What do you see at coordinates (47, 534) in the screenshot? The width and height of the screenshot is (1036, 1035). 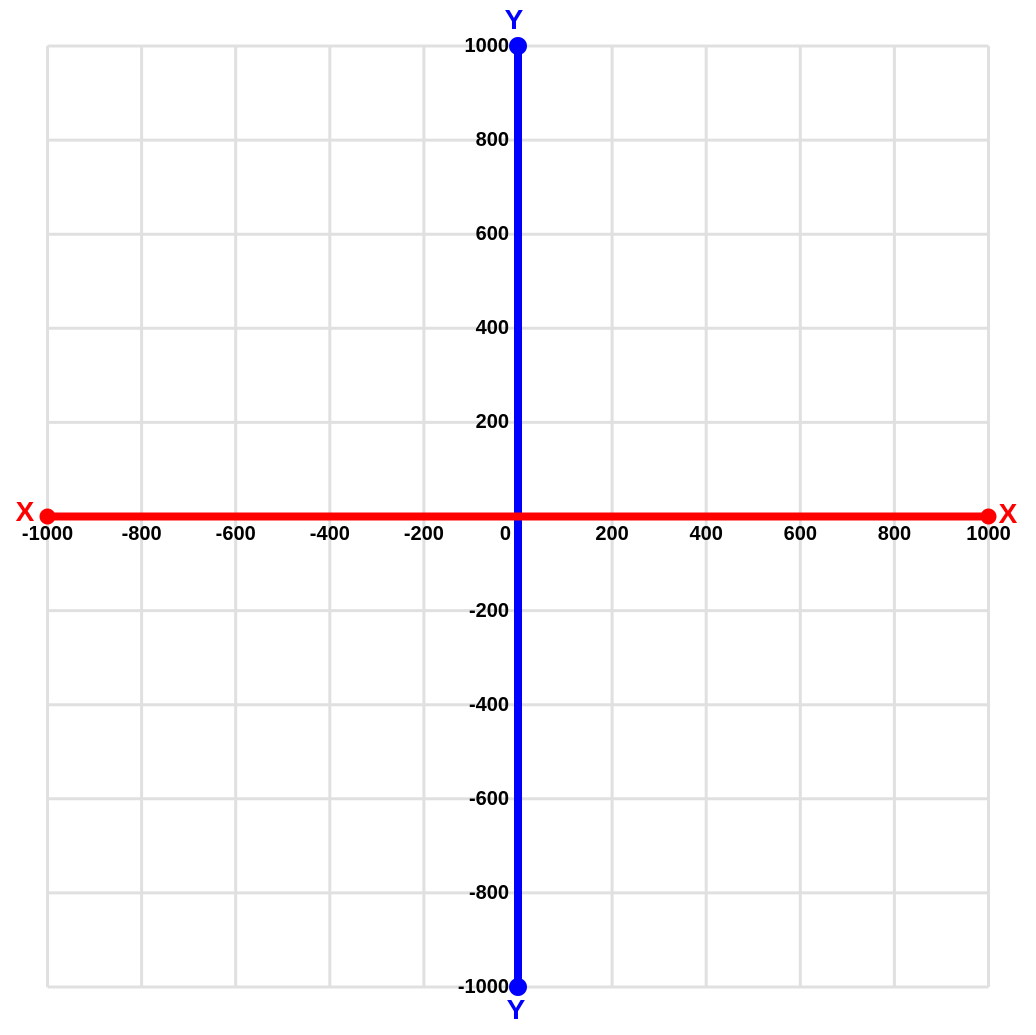 I see `x-axis-tick-label: -1000` at bounding box center [47, 534].